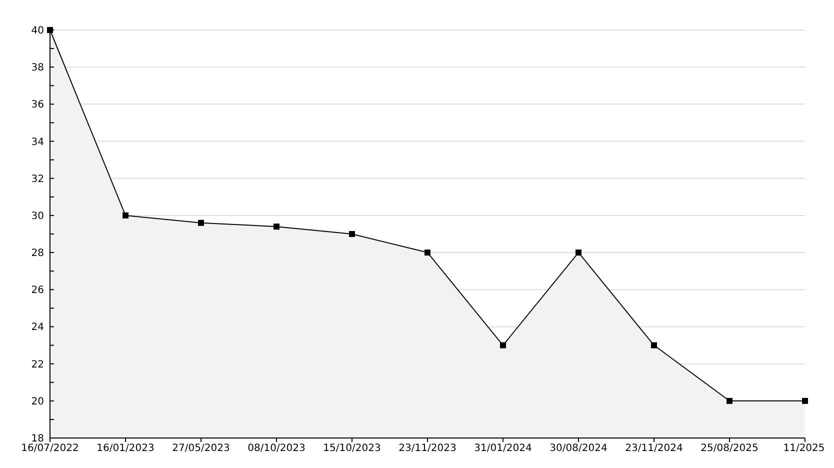  Describe the element at coordinates (37, 216) in the screenshot. I see `y-tick-label: 30` at that location.